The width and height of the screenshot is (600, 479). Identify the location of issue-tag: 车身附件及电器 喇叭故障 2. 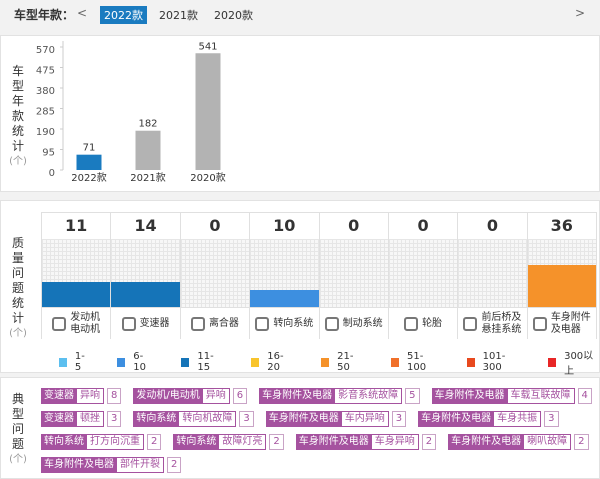
(518, 442).